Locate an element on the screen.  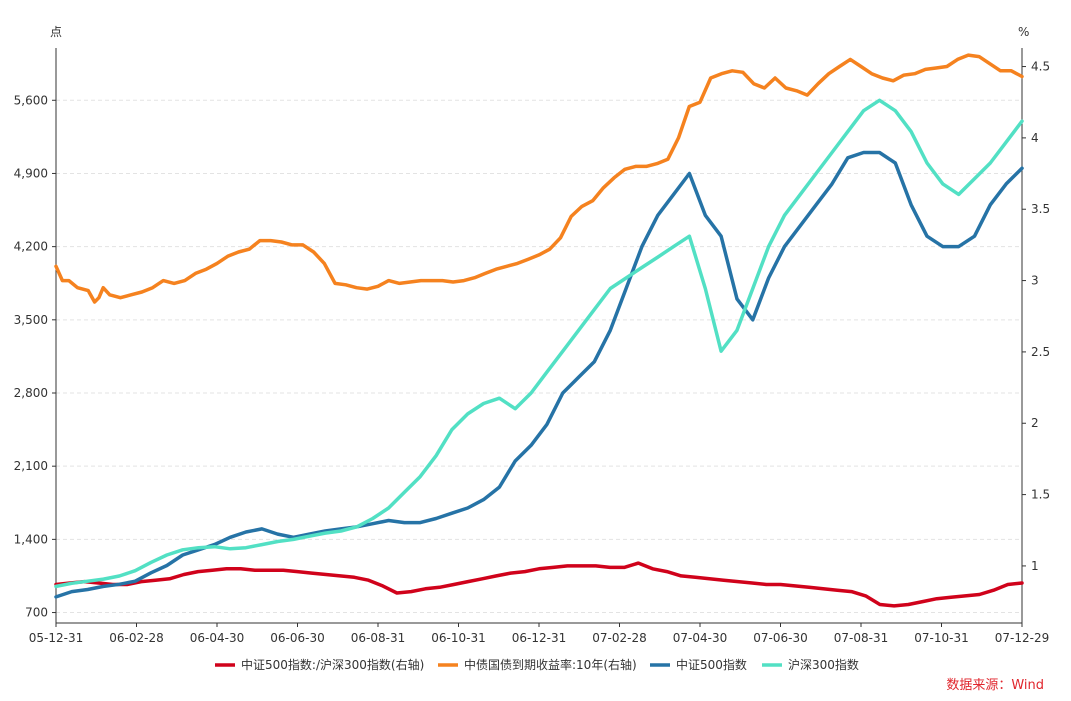
x-tick-label: 06-04-30 is located at coordinates (217, 638).